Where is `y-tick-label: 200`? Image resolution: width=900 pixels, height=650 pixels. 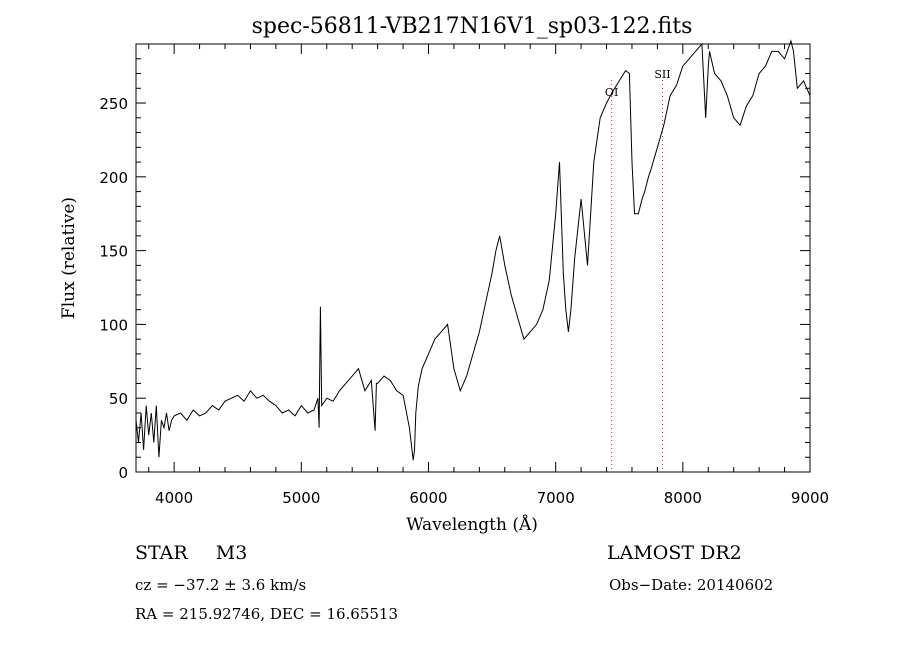 y-tick-label: 200 is located at coordinates (113, 178).